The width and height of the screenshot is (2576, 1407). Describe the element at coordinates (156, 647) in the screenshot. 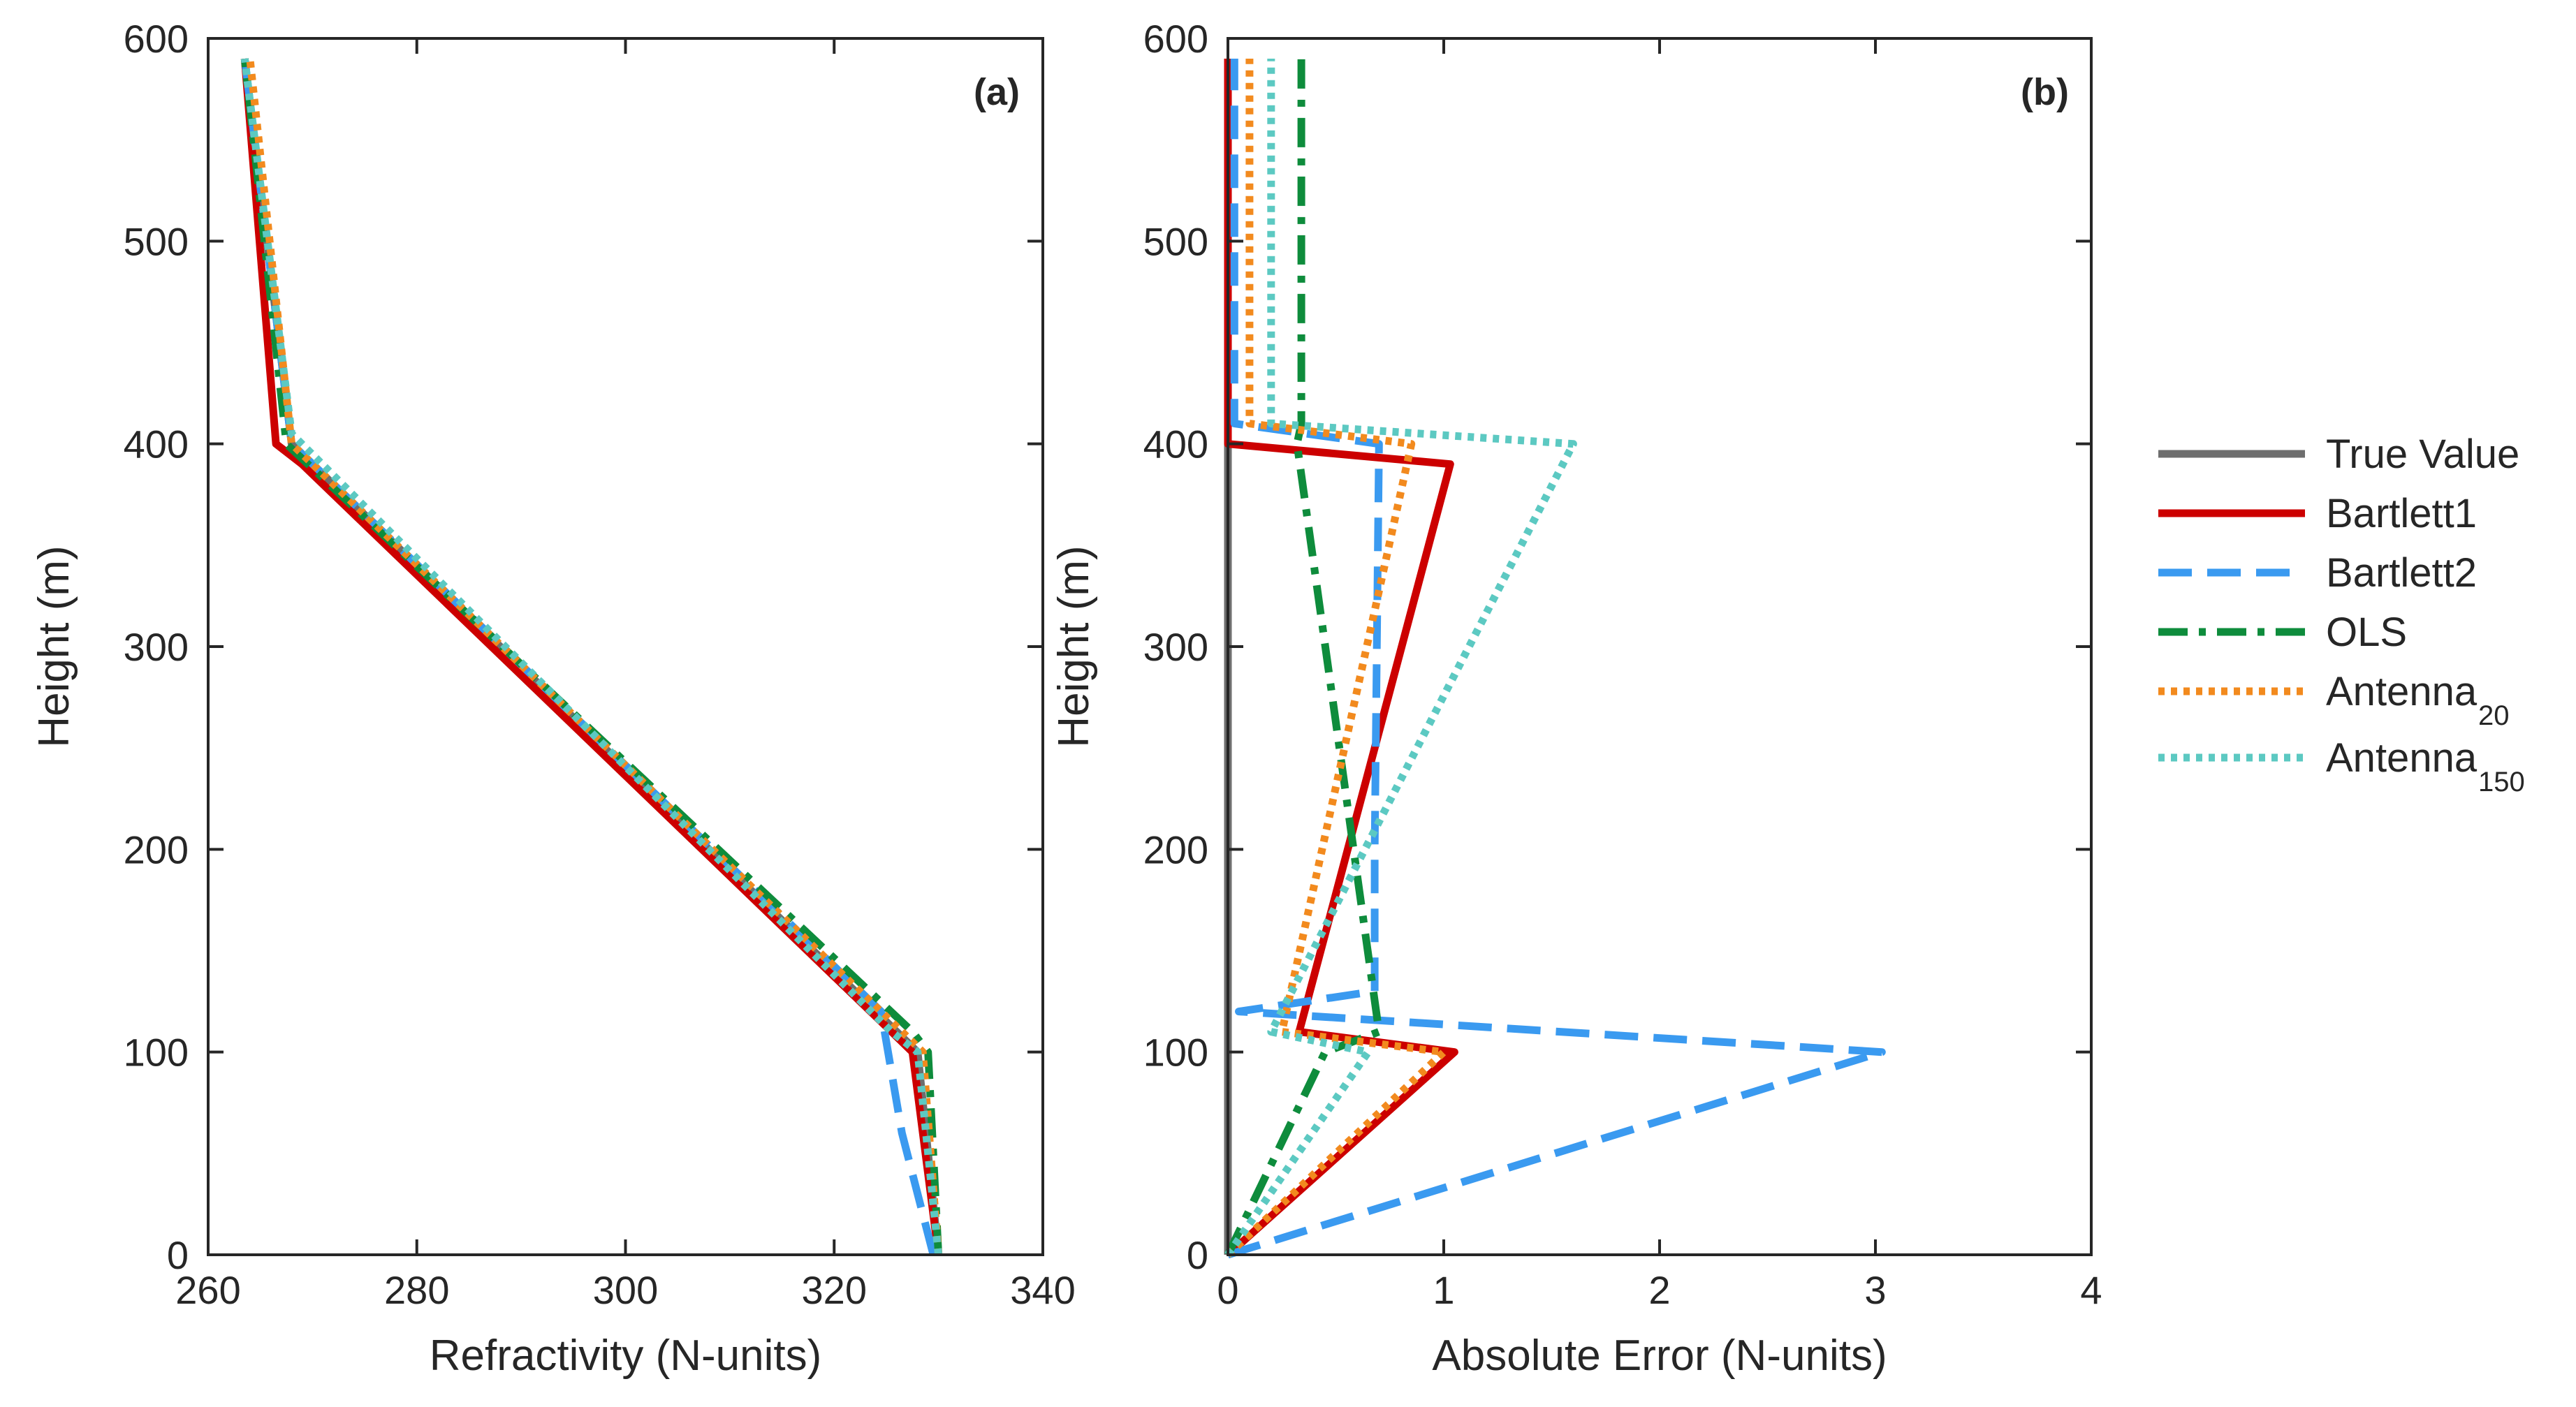

I see `panel-a-ytick-label: 300` at that location.